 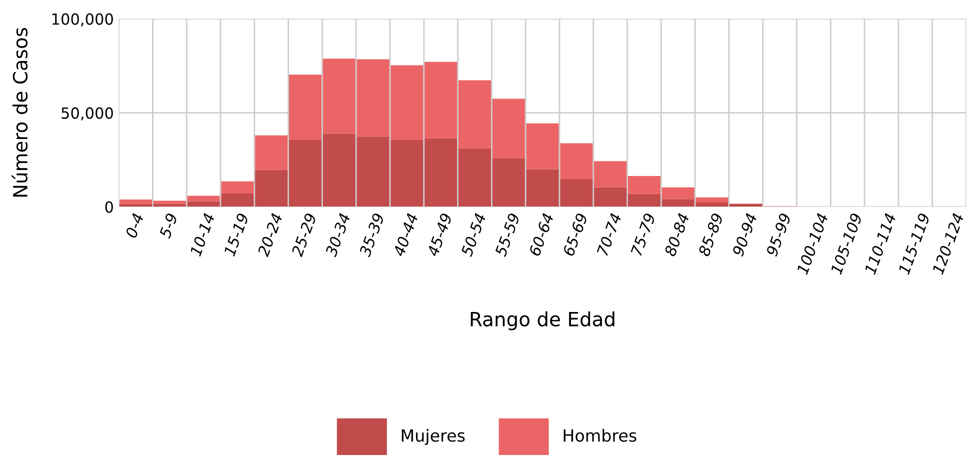 What do you see at coordinates (109, 207) in the screenshot?
I see `y-tick-label: 0` at bounding box center [109, 207].